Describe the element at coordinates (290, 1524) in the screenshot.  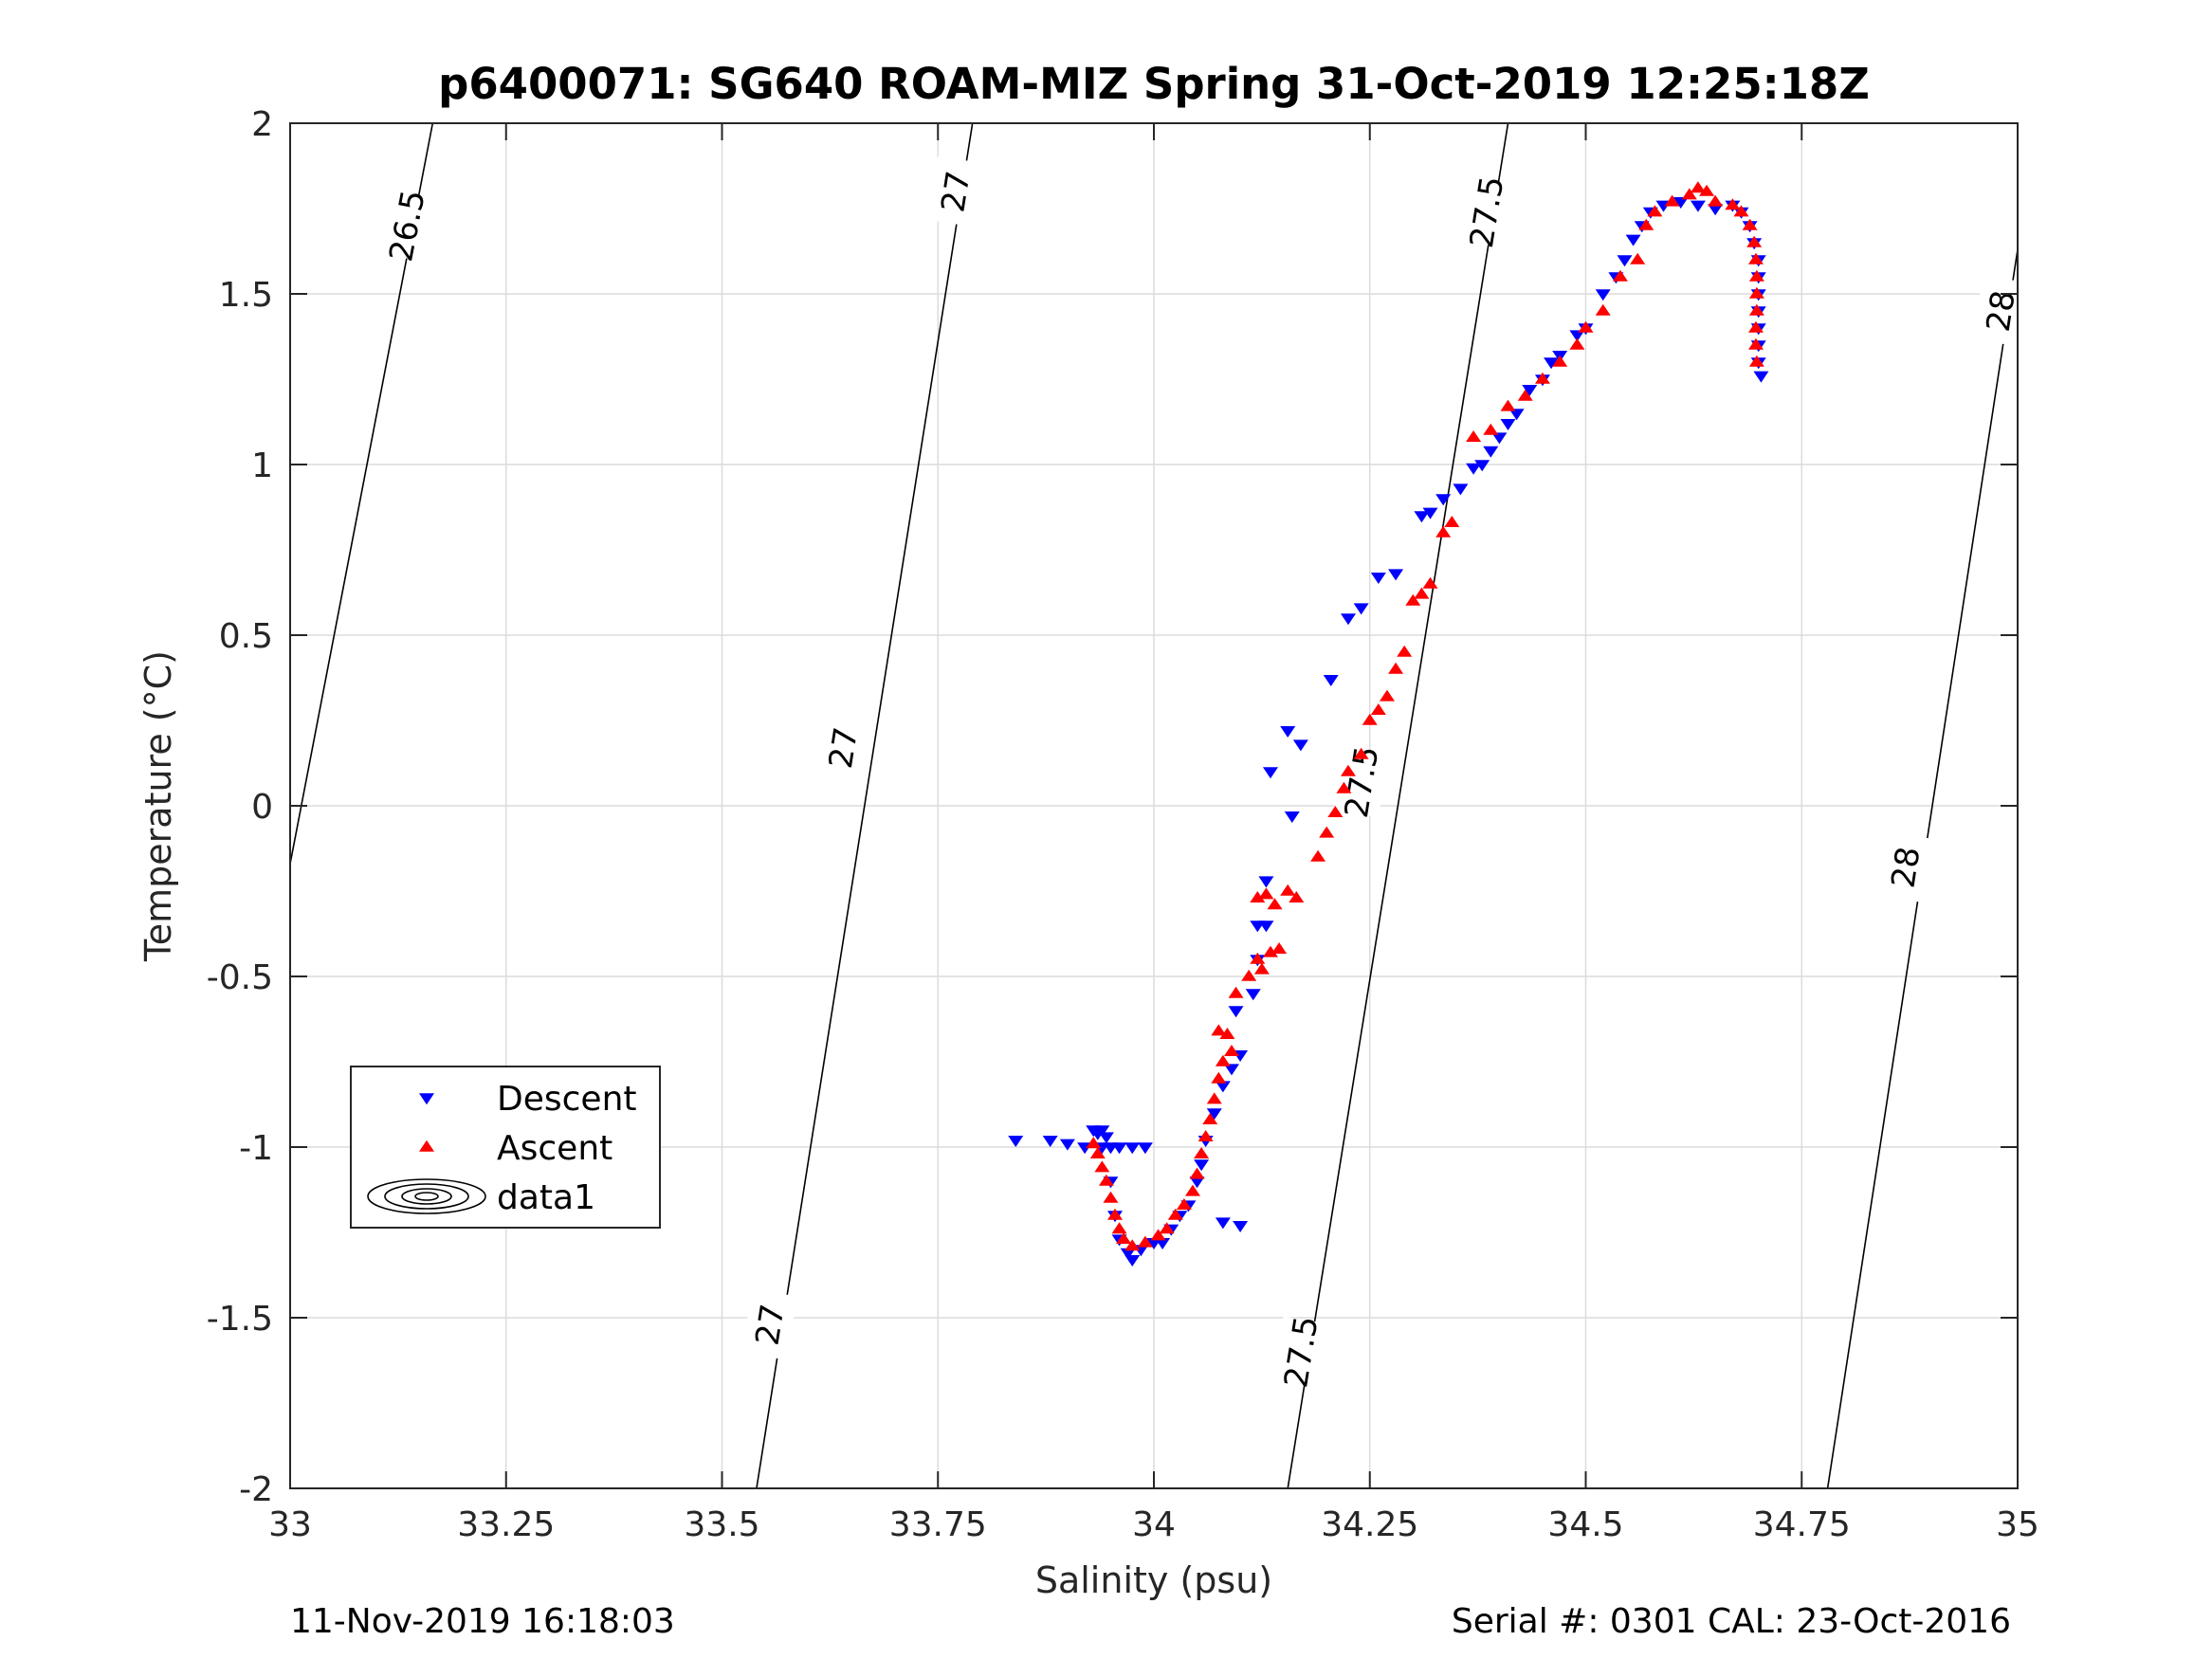
I see `x-tick-label: 33` at that location.